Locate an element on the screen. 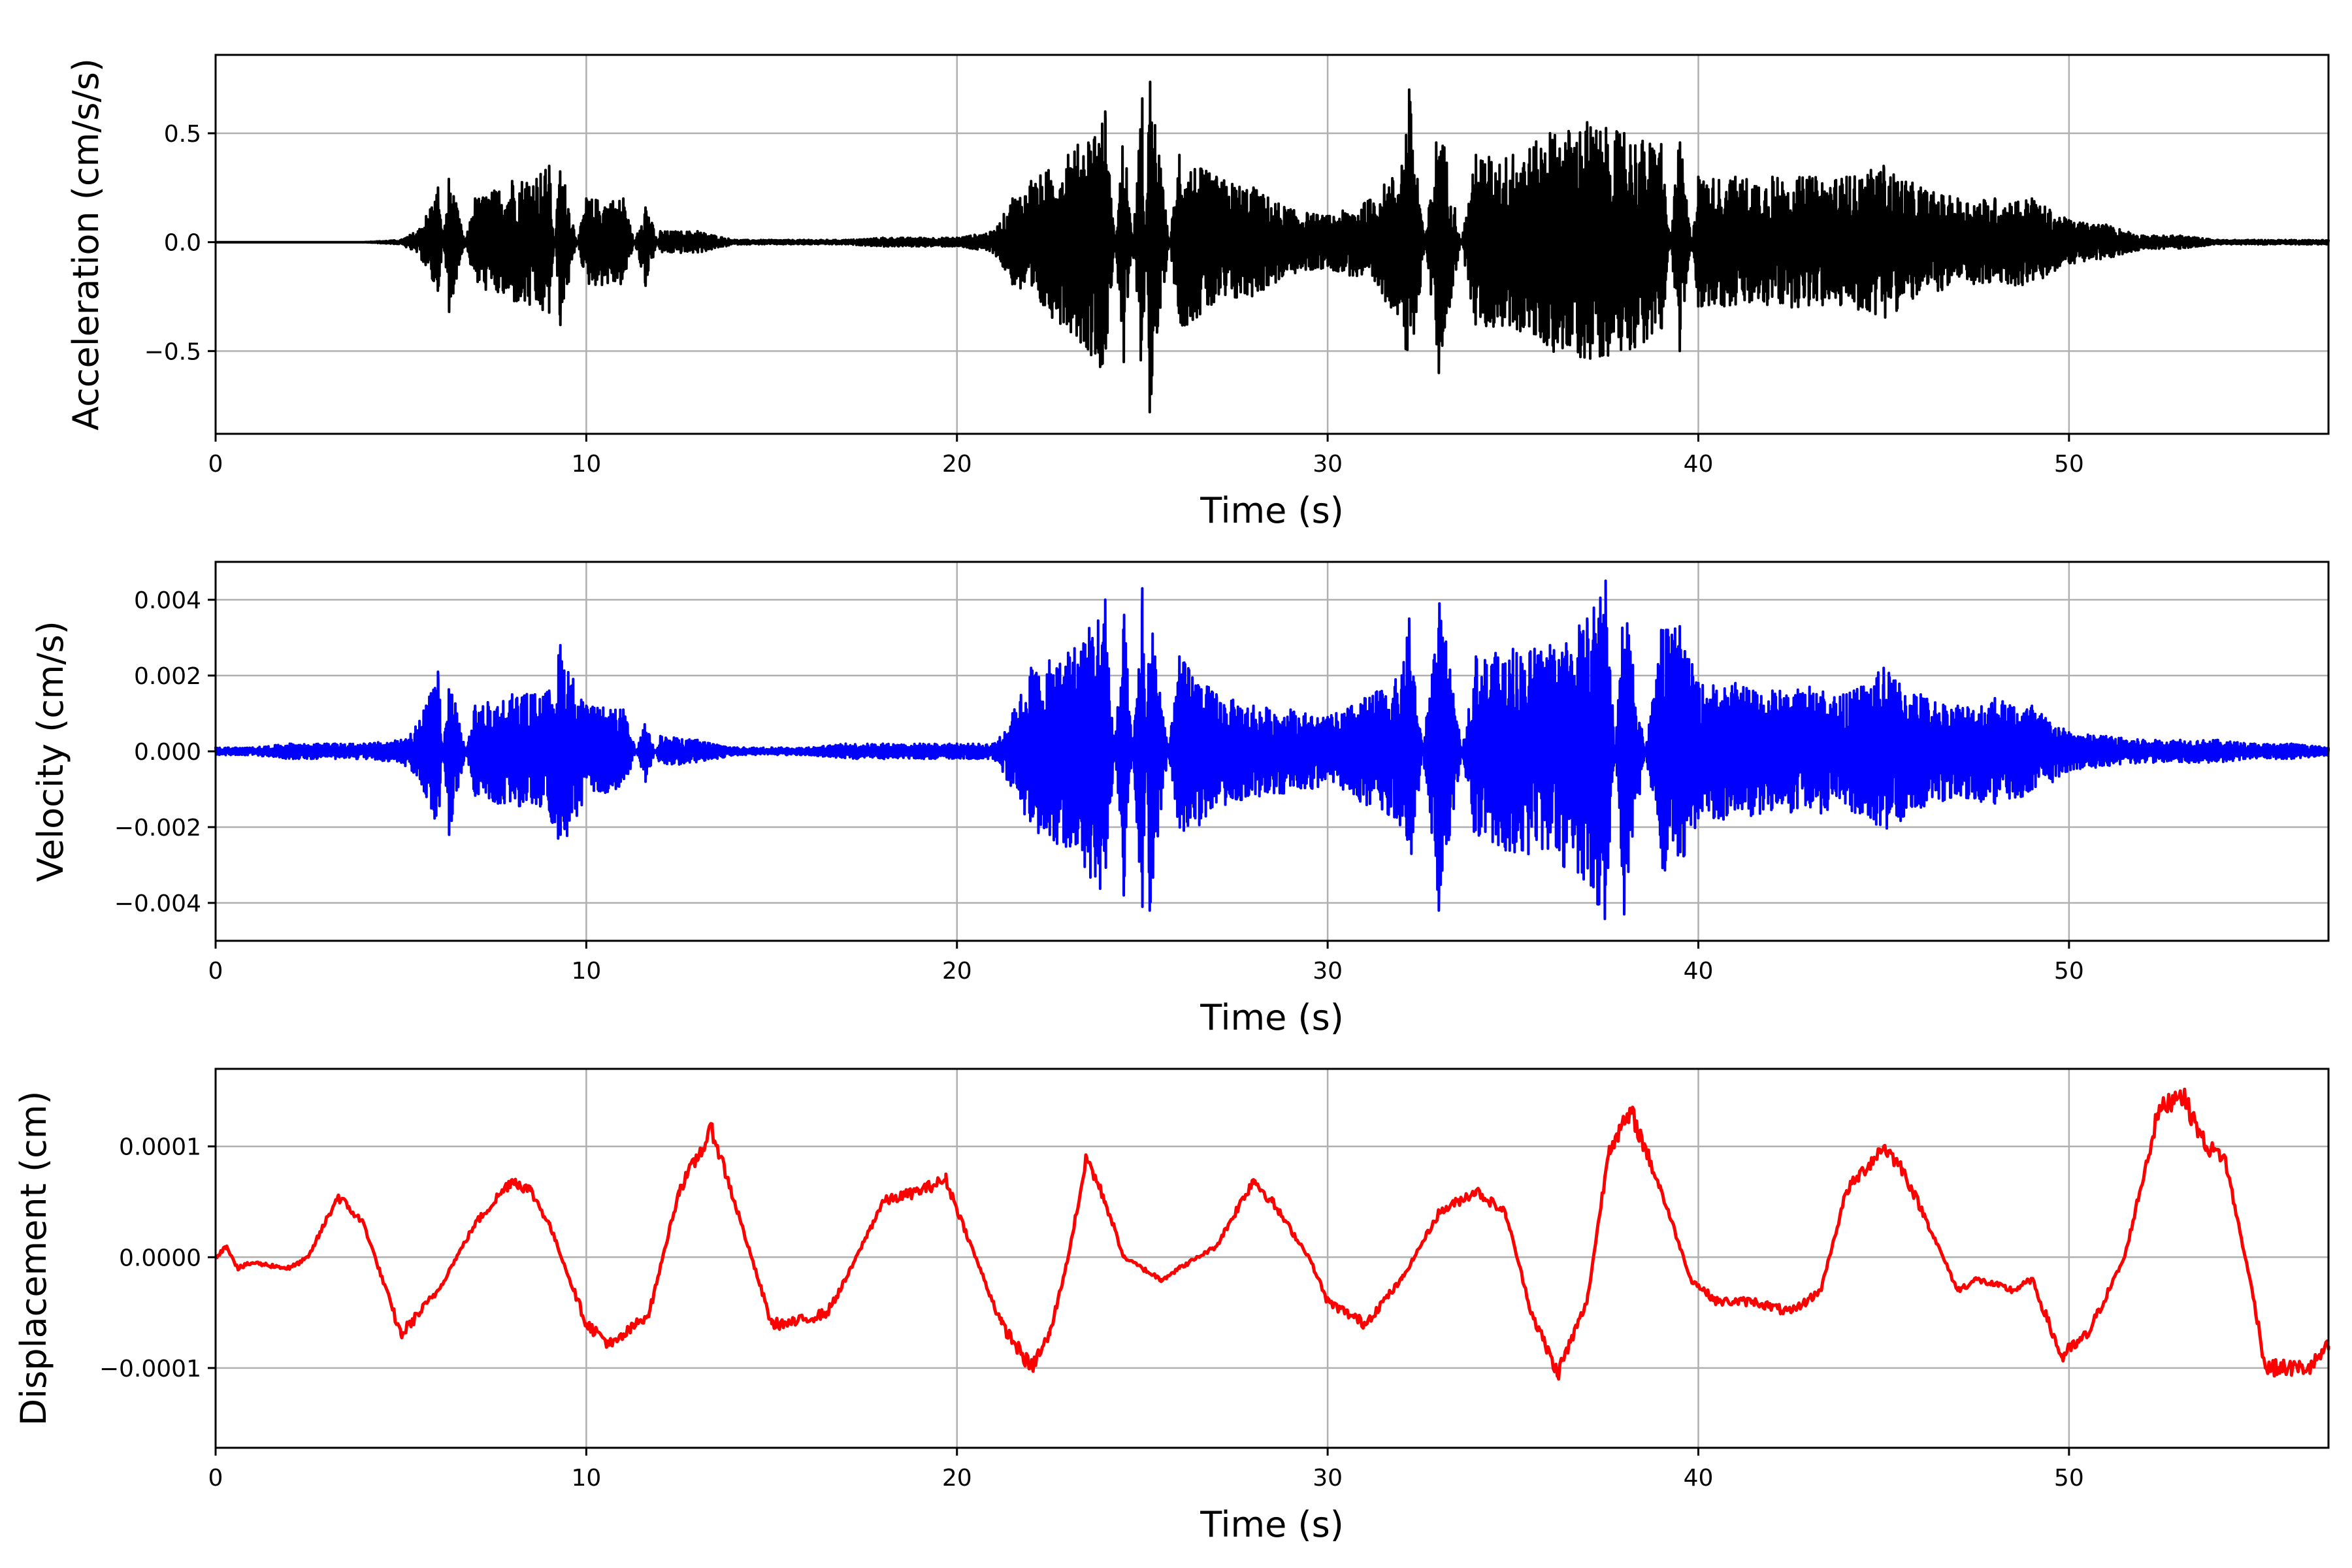  acceleration-y-tick-label: 0.5 is located at coordinates (182, 134).